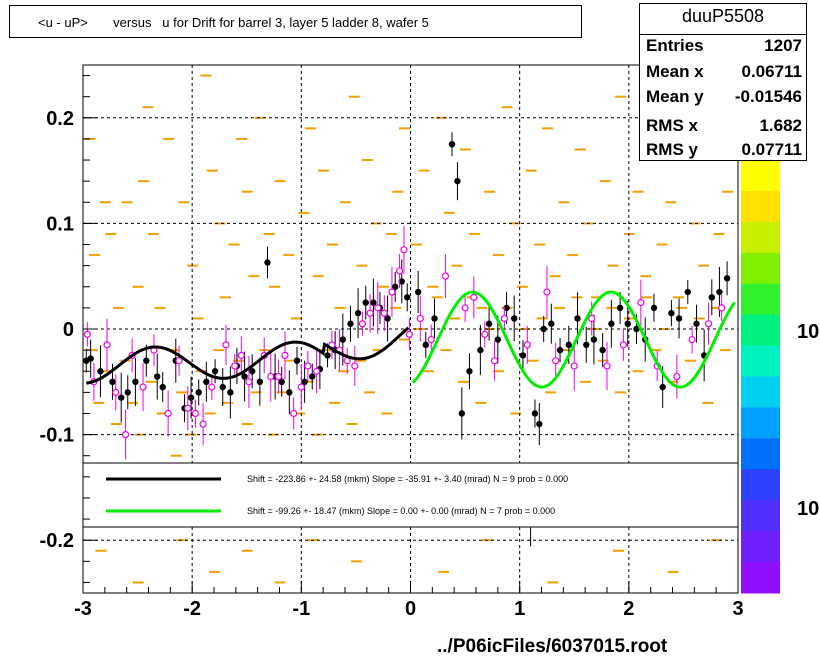  I want to click on stat-value: 0.07711, so click(771, 149).